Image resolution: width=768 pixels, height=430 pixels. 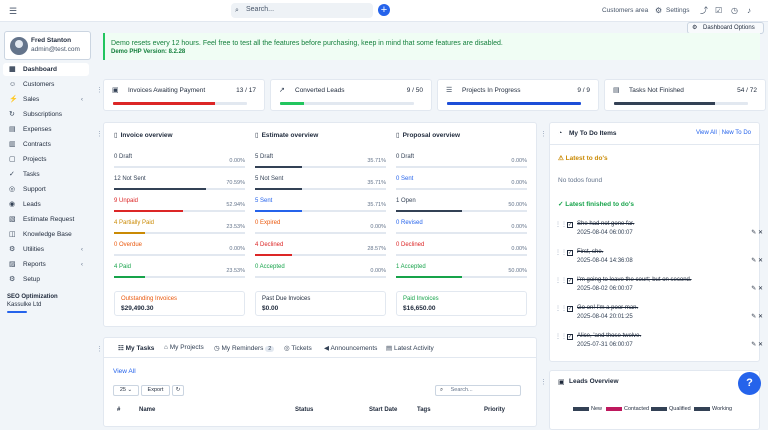 What do you see at coordinates (704, 10) in the screenshot?
I see `share-icon: ⤴` at bounding box center [704, 10].